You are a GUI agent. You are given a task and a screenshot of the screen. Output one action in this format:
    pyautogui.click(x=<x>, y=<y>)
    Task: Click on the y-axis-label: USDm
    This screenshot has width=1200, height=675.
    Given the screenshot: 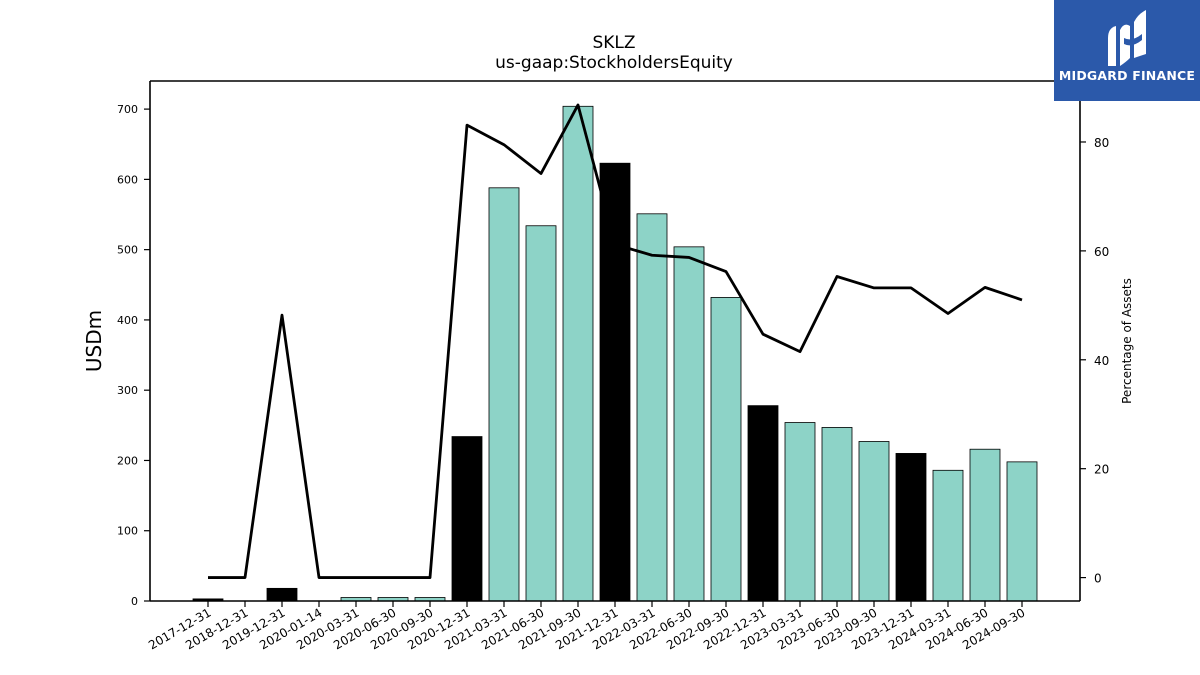 What is the action you would take?
    pyautogui.click(x=94, y=341)
    